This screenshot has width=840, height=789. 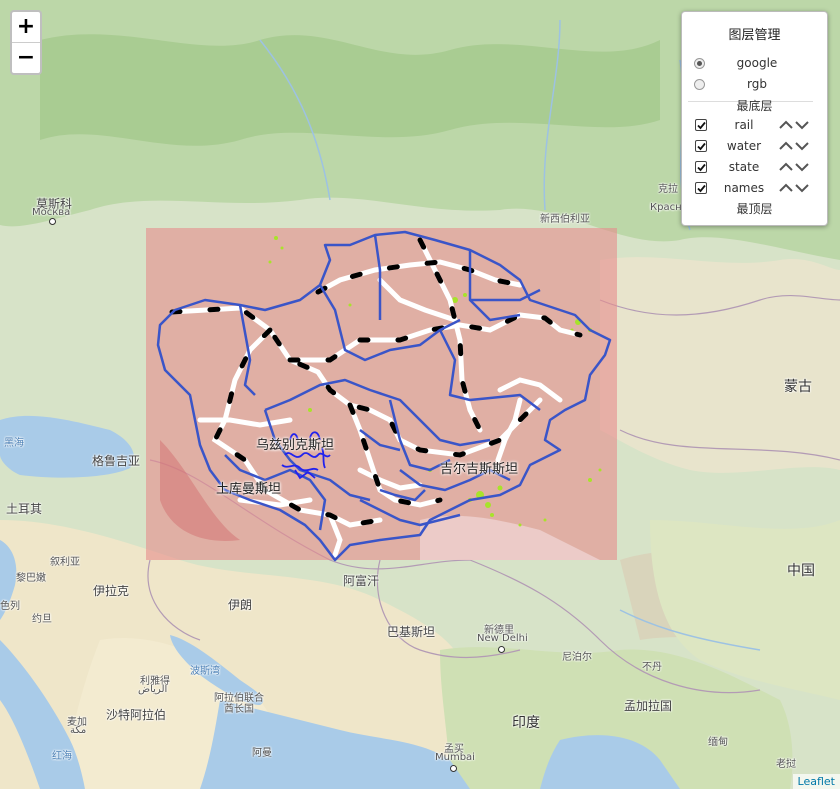 What do you see at coordinates (262, 753) in the screenshot?
I see `label-oman: 阿曼` at bounding box center [262, 753].